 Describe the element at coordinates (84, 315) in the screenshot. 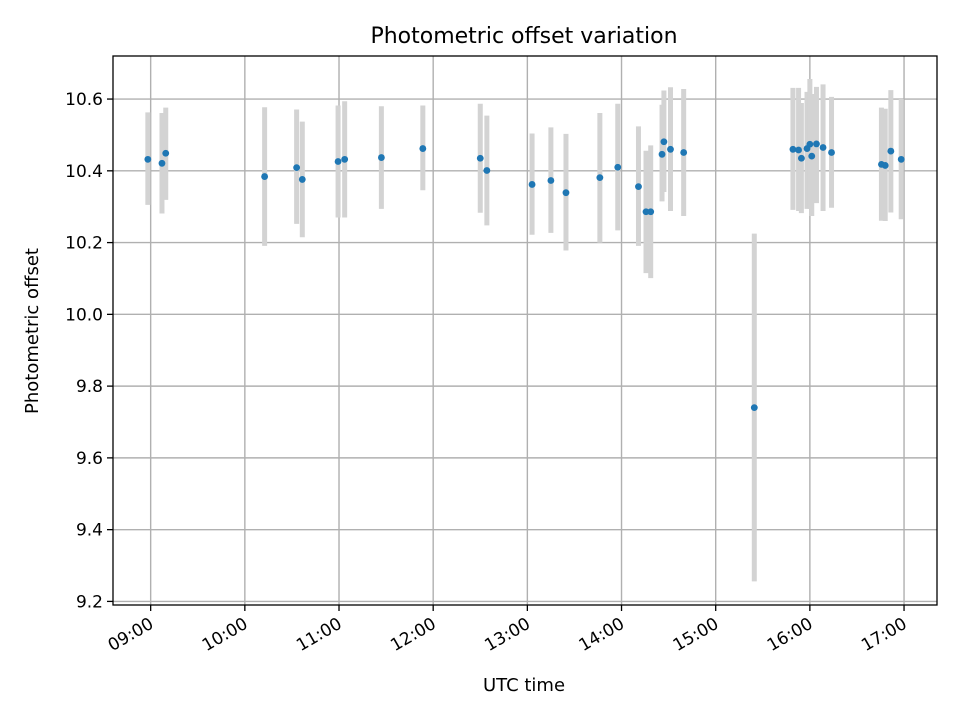

I see `y-tick-label: 10.0` at that location.